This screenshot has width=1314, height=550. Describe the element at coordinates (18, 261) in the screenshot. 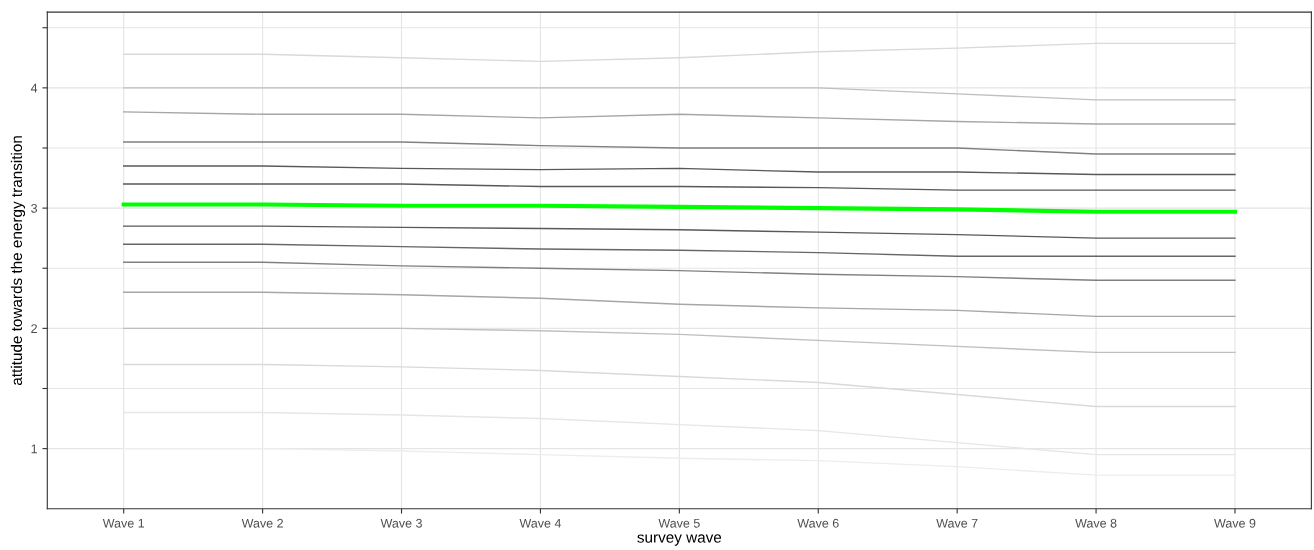

I see `y-axis-title: attitude towards the energy transition` at that location.